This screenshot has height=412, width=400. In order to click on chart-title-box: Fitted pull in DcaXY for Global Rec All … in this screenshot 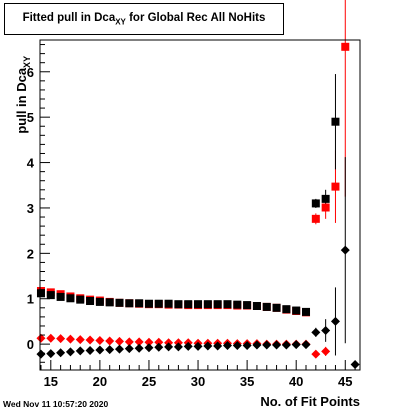, I will do `click(144, 19)`.